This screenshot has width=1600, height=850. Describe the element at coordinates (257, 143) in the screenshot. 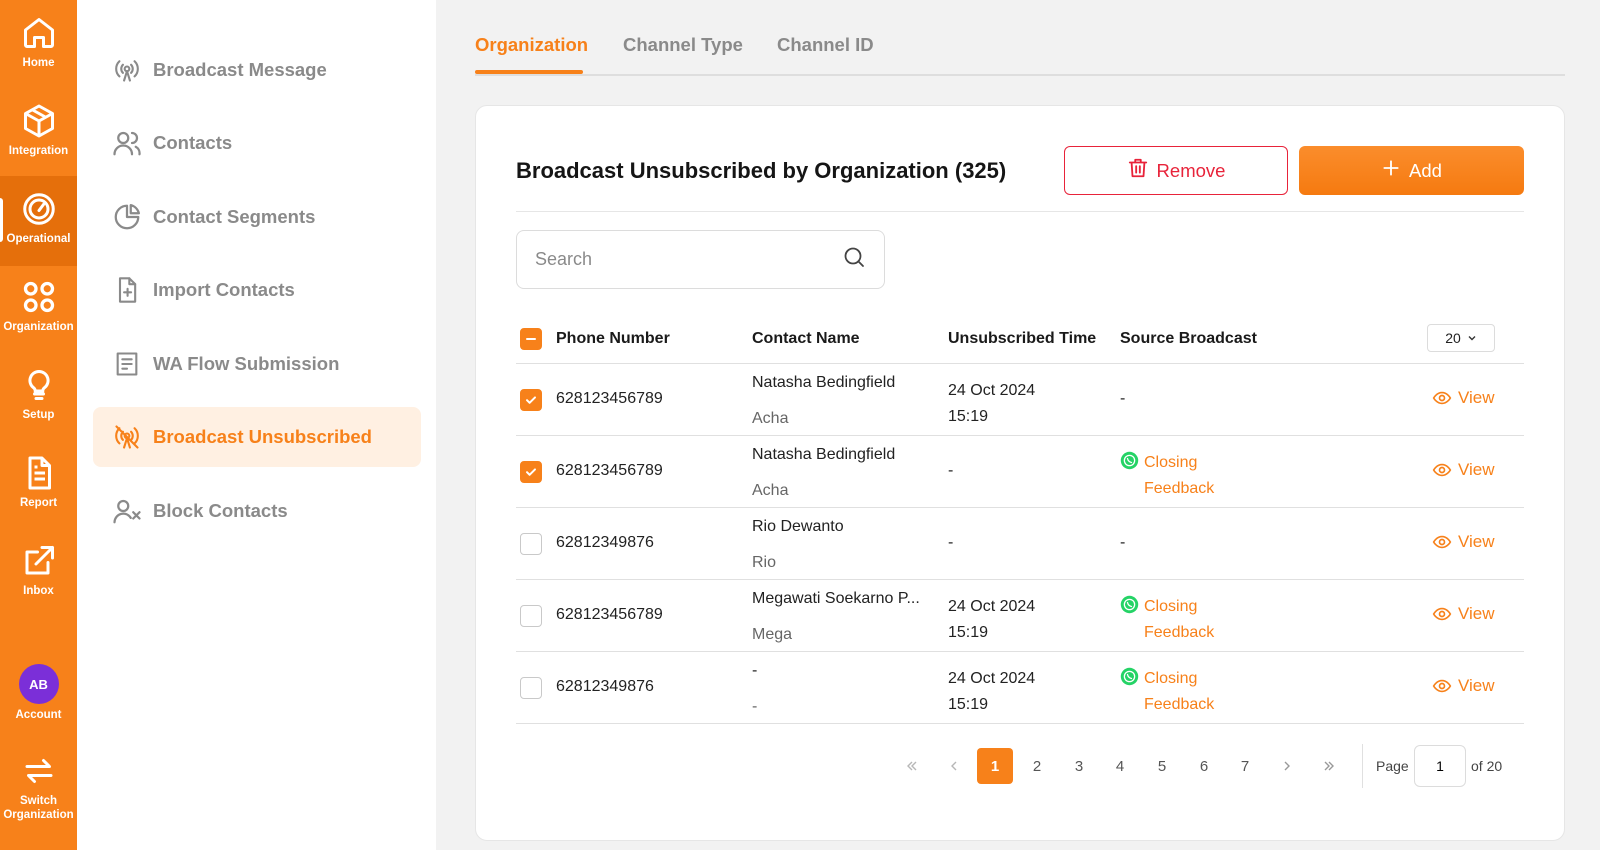

I see `submenu-item-contacts: Contacts` at that location.